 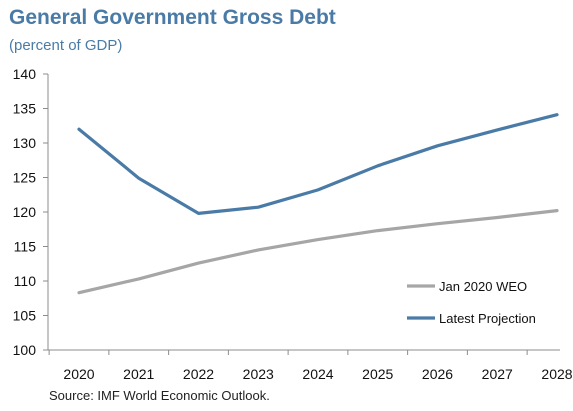 I want to click on y-tick-label: 140, so click(x=25, y=74).